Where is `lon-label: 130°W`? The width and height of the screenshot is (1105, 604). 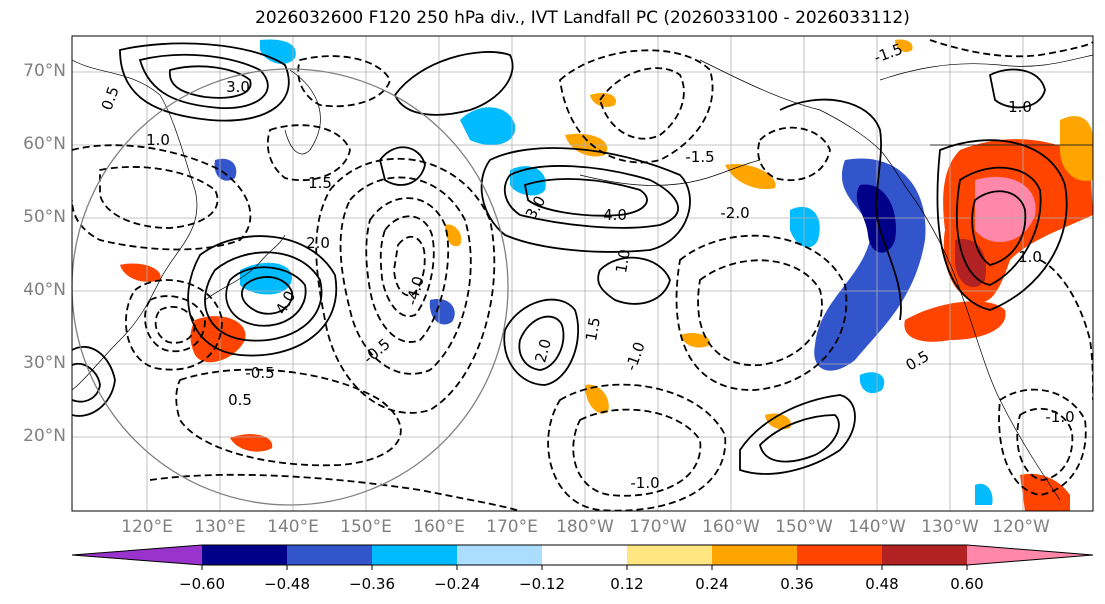
lon-label: 130°W is located at coordinates (950, 527).